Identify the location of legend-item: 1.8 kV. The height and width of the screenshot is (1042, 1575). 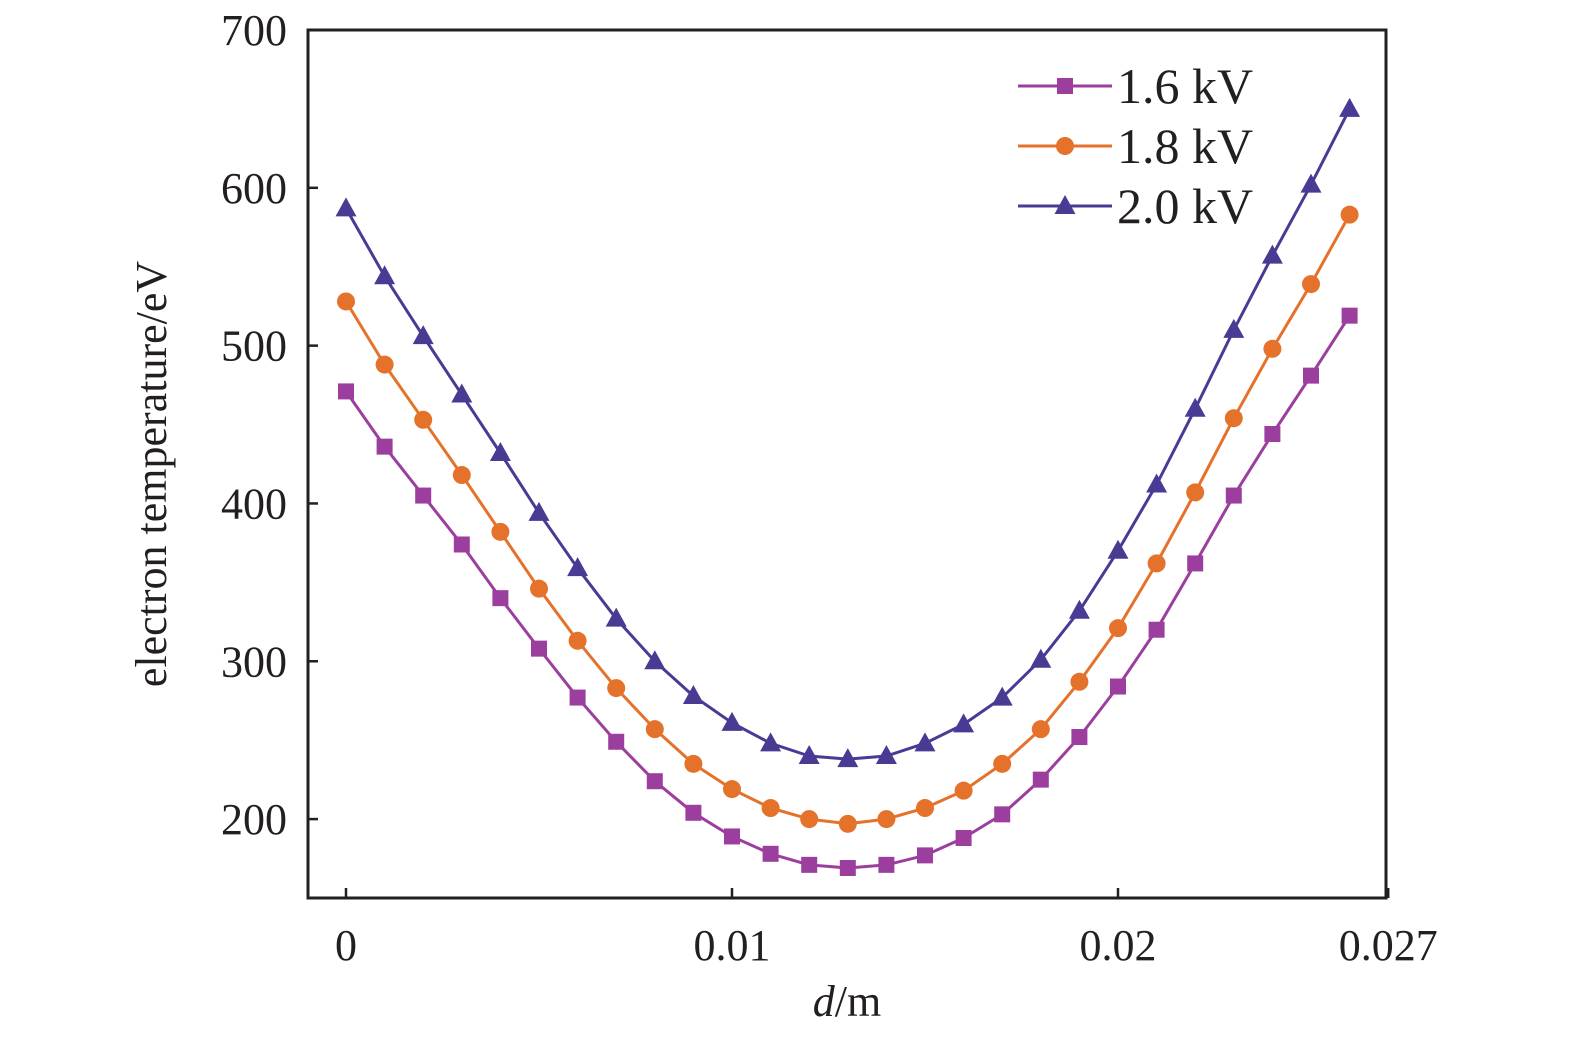
(1135, 146).